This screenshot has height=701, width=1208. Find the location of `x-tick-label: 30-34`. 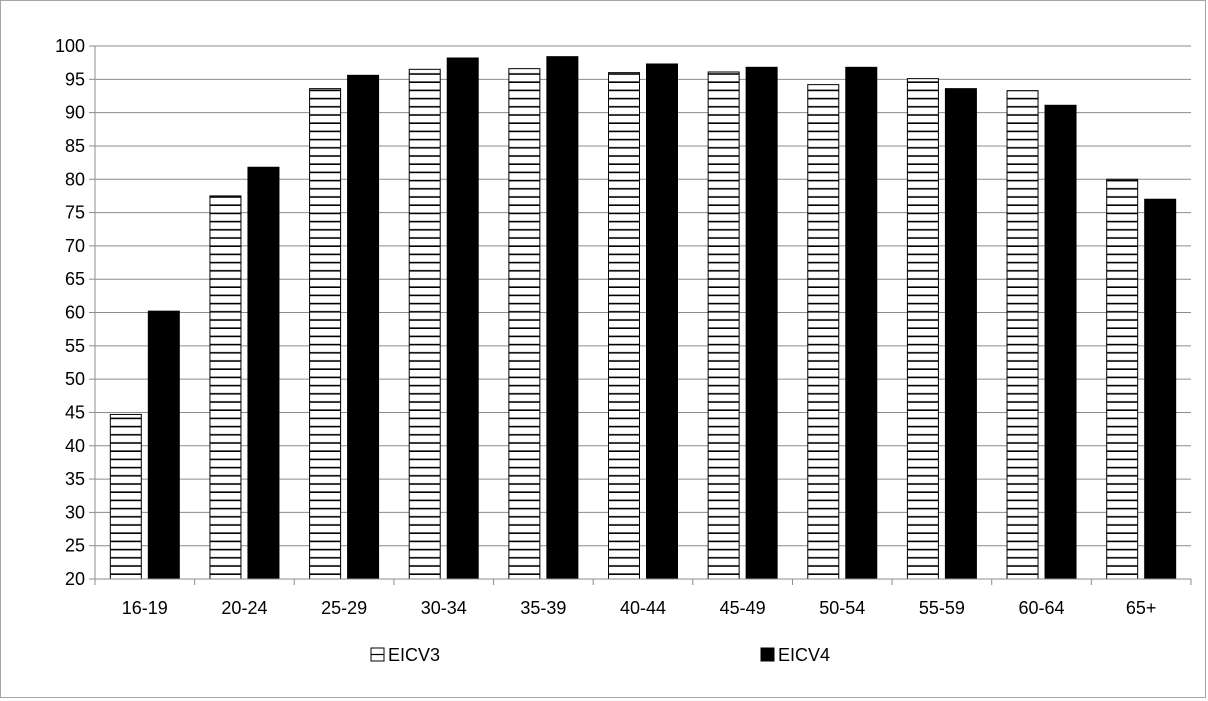

x-tick-label: 30-34 is located at coordinates (444, 608).